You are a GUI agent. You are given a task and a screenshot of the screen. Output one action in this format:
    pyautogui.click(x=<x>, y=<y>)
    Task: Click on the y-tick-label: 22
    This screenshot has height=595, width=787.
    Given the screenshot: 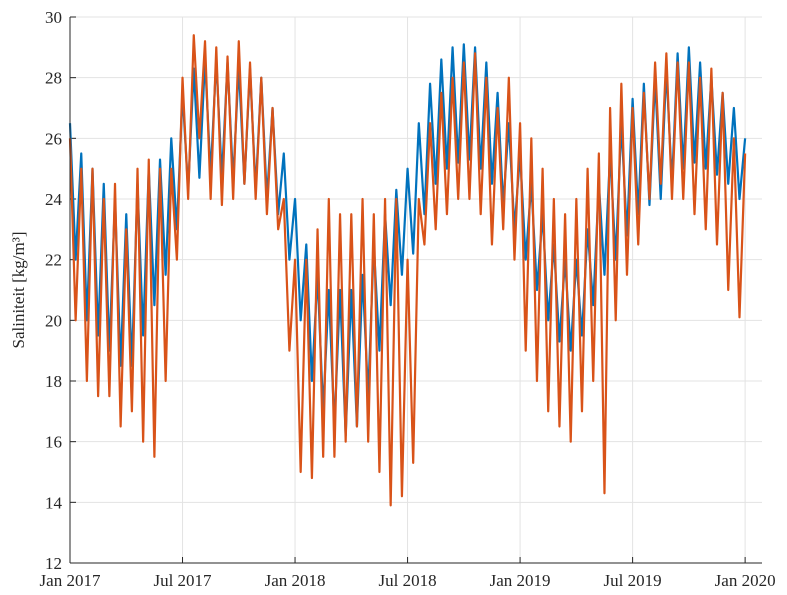 What is the action you would take?
    pyautogui.click(x=53, y=260)
    